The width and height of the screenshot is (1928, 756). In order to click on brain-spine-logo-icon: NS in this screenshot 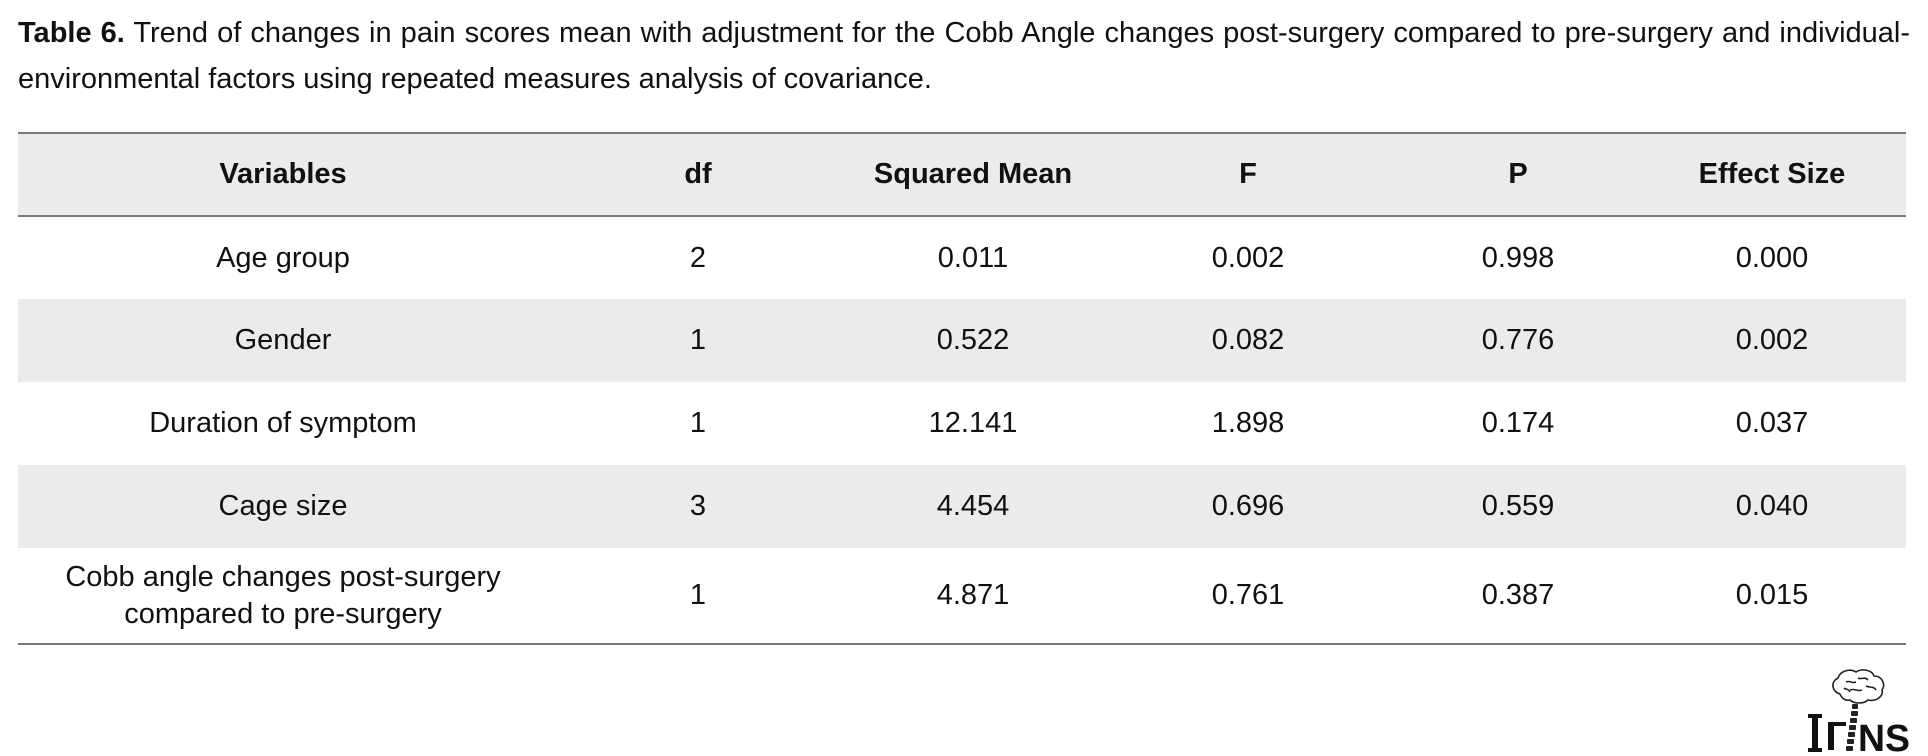, I will do `click(1859, 710)`.